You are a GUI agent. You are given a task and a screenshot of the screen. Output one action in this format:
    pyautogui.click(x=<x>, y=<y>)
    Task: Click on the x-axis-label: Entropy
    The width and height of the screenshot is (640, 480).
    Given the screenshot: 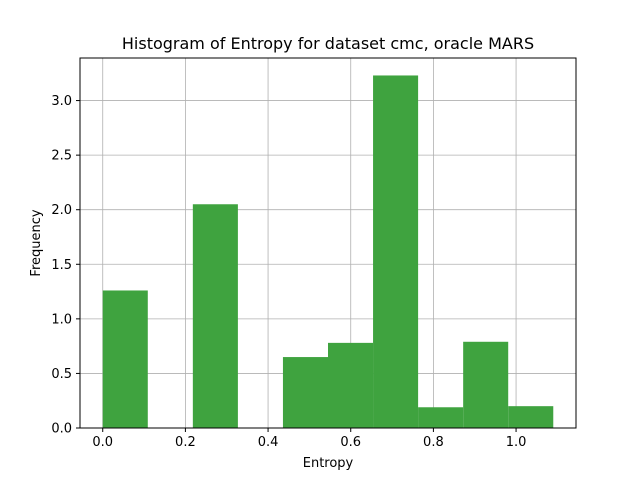 What is the action you would take?
    pyautogui.click(x=328, y=463)
    